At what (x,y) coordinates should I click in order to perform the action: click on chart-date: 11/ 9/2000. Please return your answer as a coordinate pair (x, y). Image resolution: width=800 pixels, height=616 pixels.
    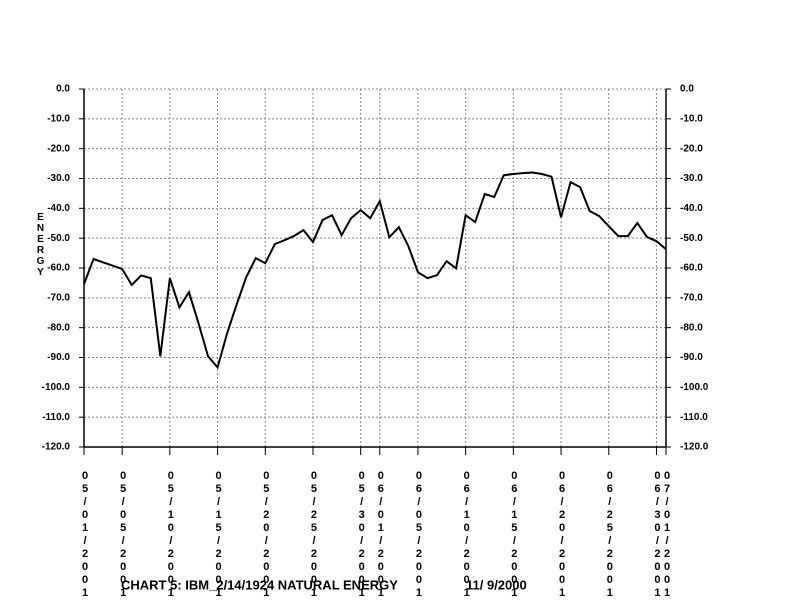
    Looking at the image, I should click on (496, 584).